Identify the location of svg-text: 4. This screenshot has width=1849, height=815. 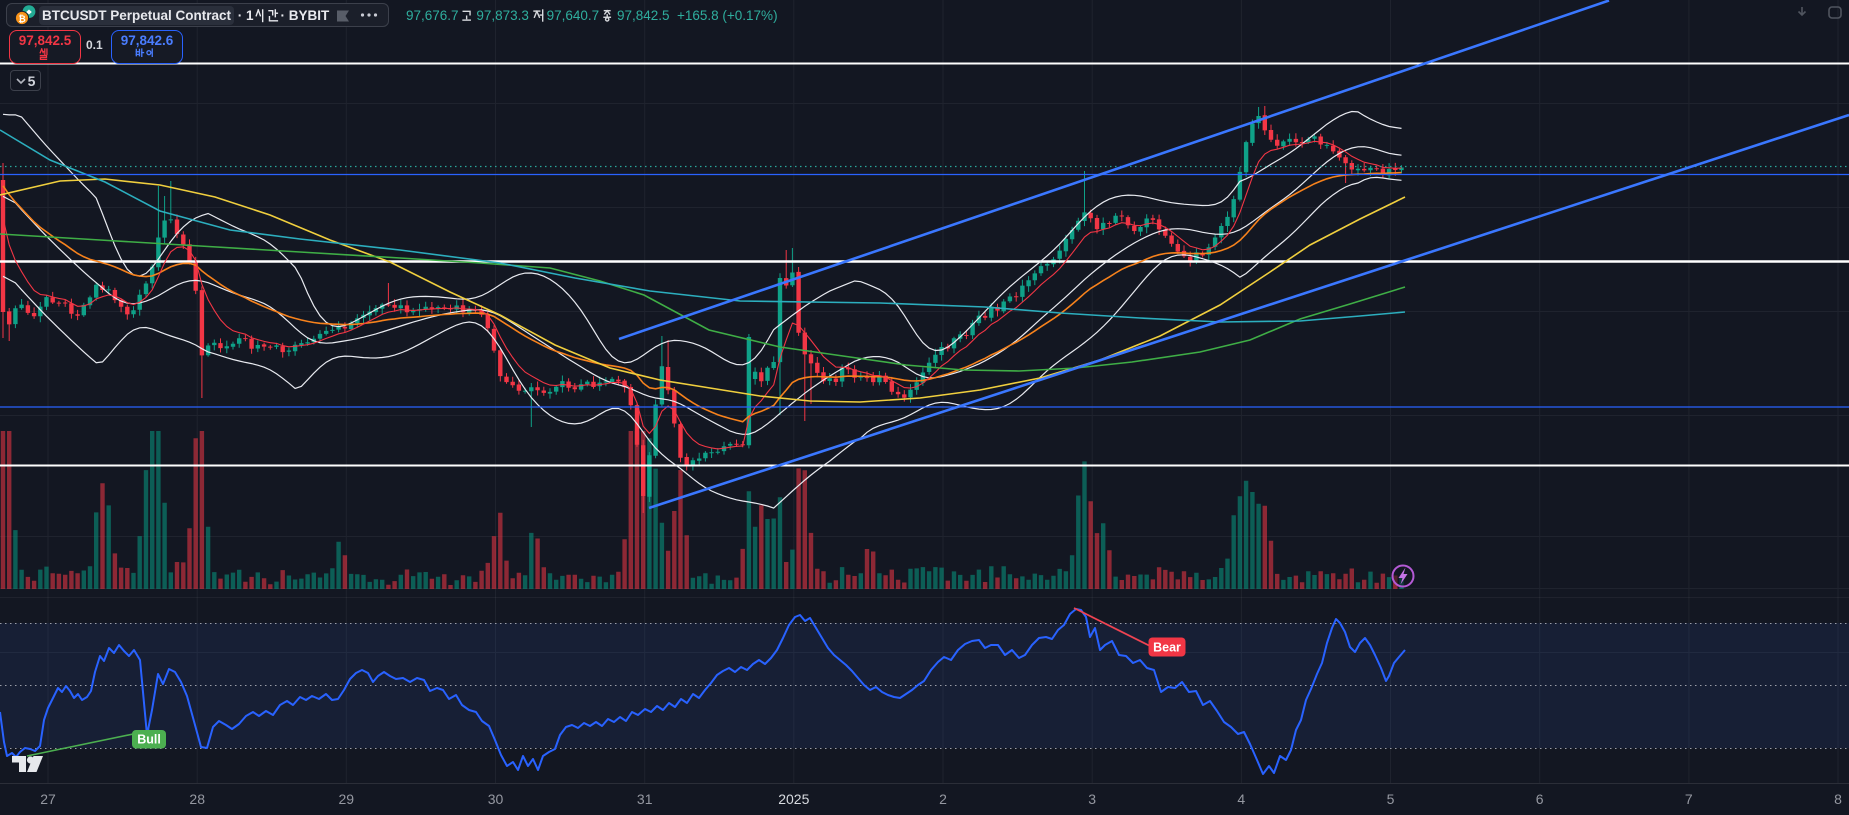
(1241, 799).